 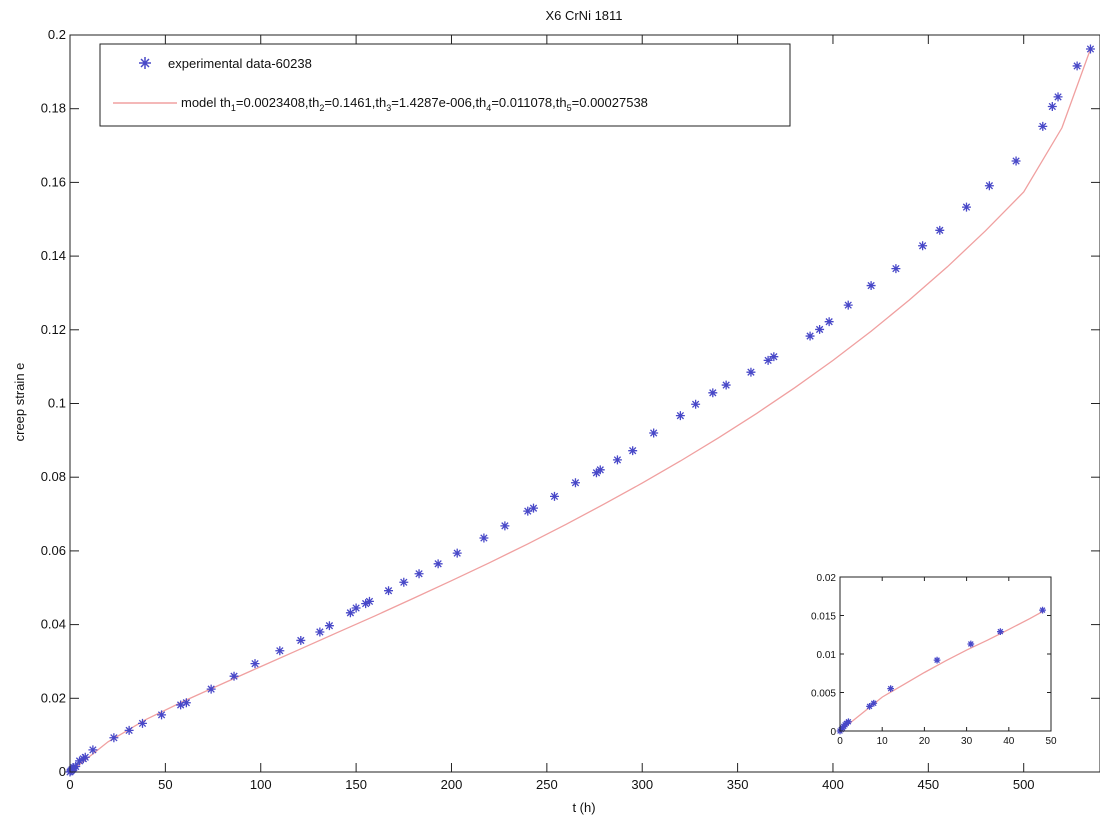 I want to click on inset-x-tick-label: 40, so click(x=1009, y=741).